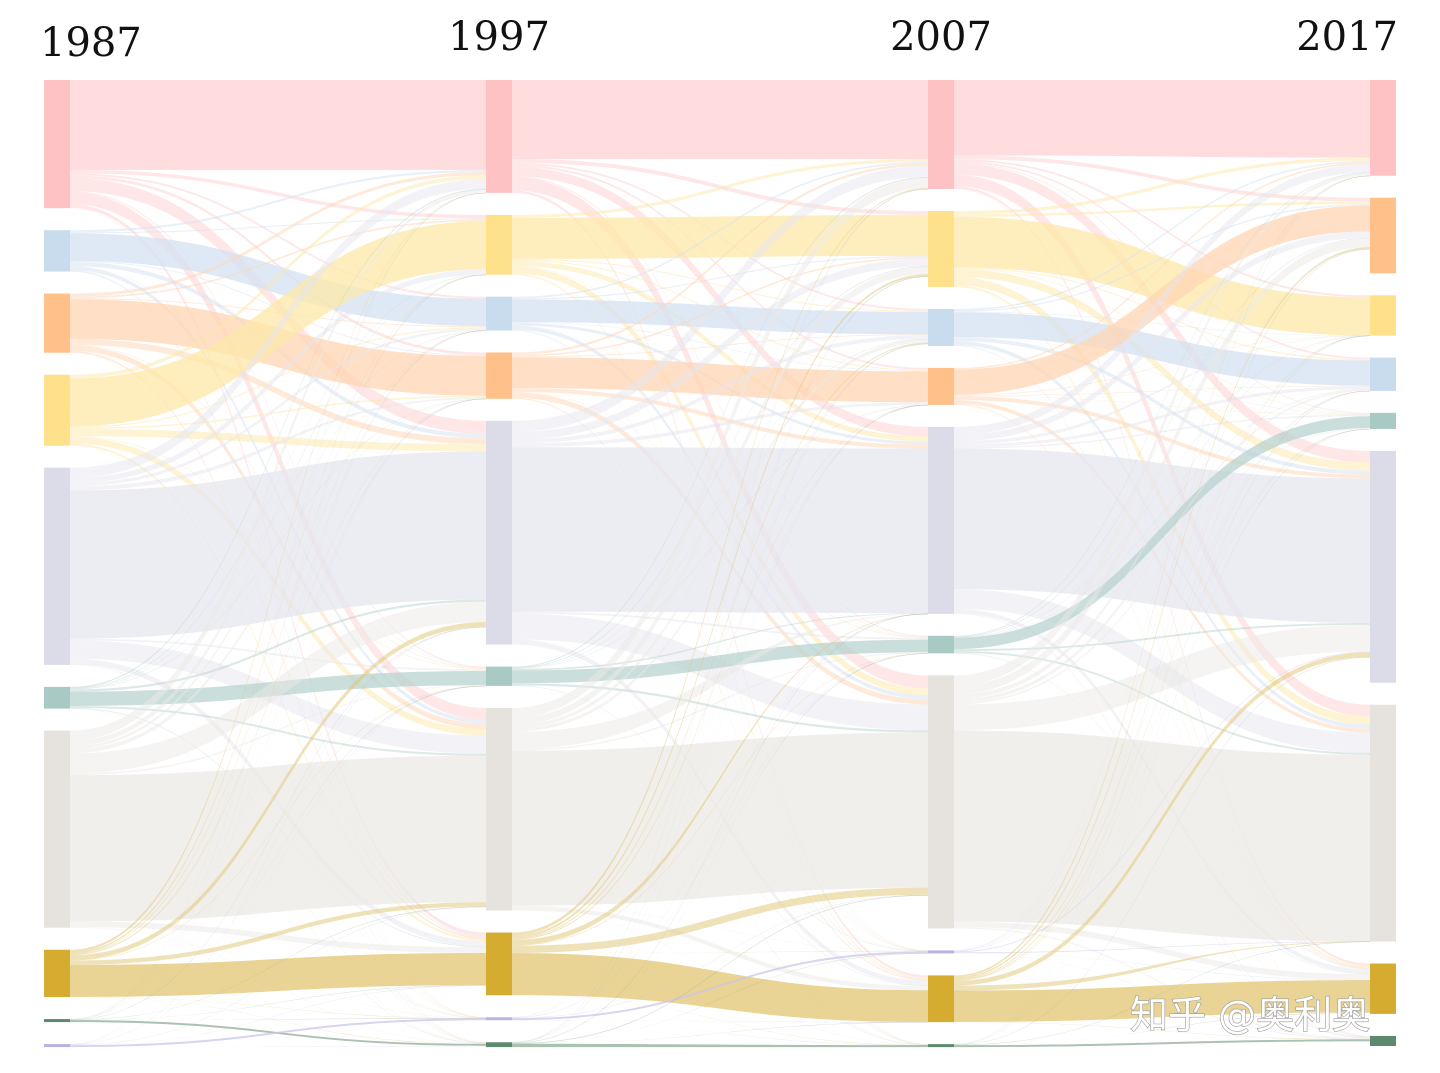 This screenshot has height=1073, width=1440. I want to click on node-1987-c8, so click(57, 973).